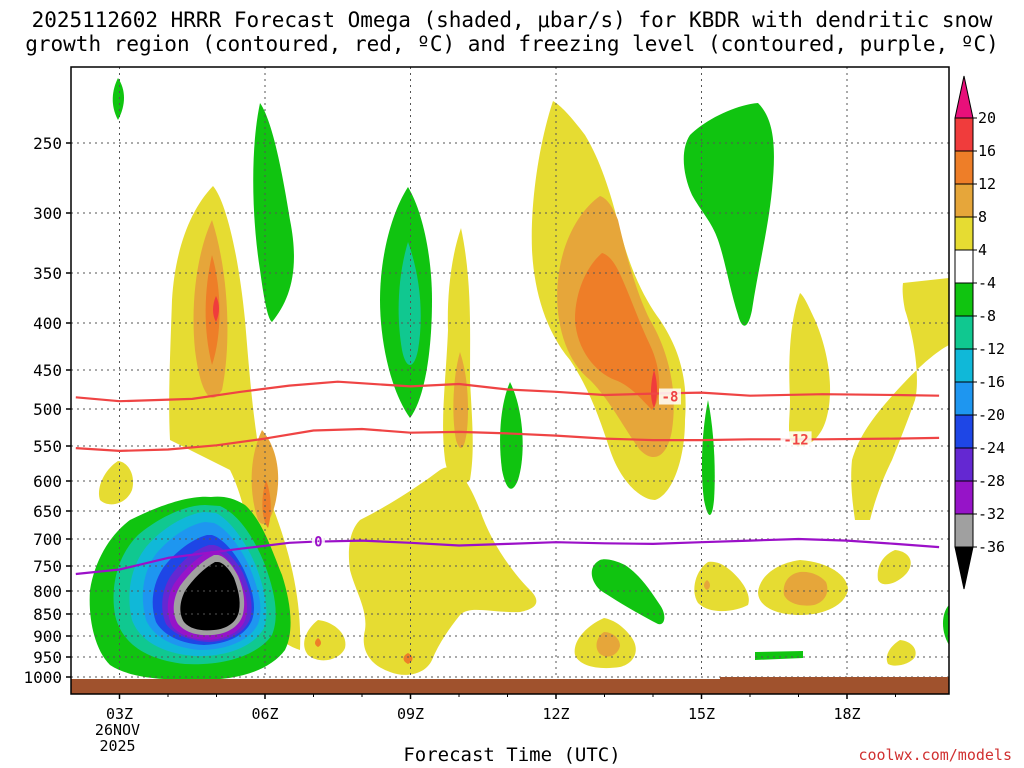 This screenshot has width=1024, height=768. What do you see at coordinates (991, 448) in the screenshot?
I see `colorbar-label: -24` at bounding box center [991, 448].